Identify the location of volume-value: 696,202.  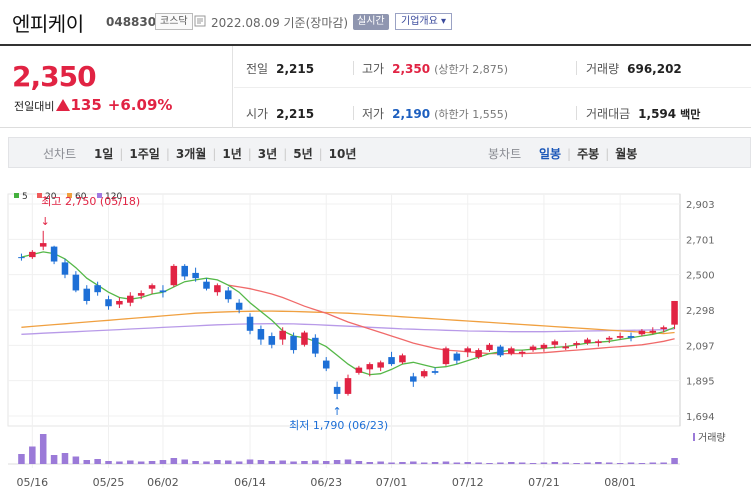
(654, 69).